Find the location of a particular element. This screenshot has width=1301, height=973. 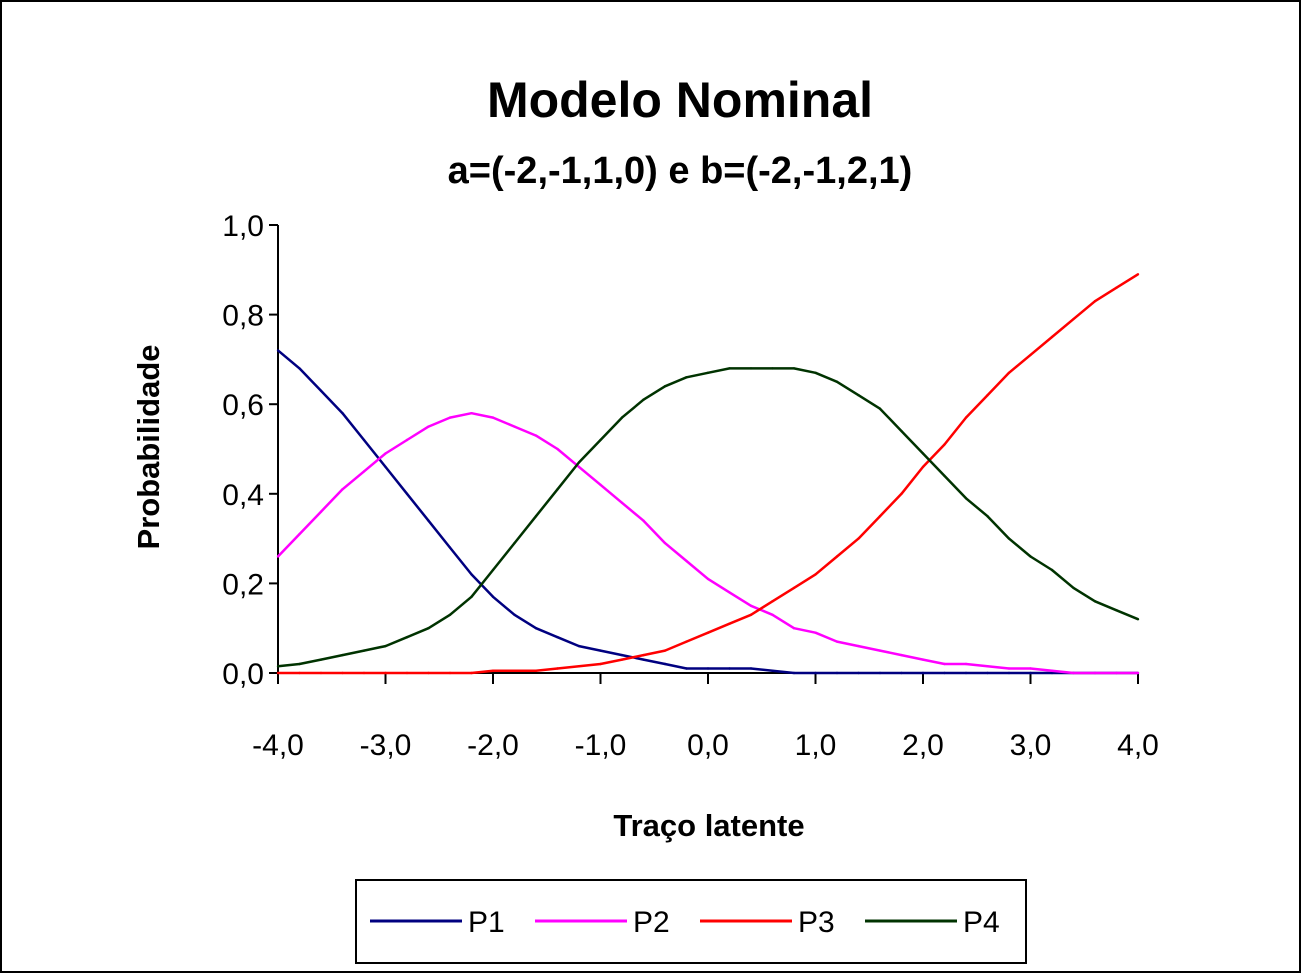

x-tick-label: 3,0 is located at coordinates (1031, 745).